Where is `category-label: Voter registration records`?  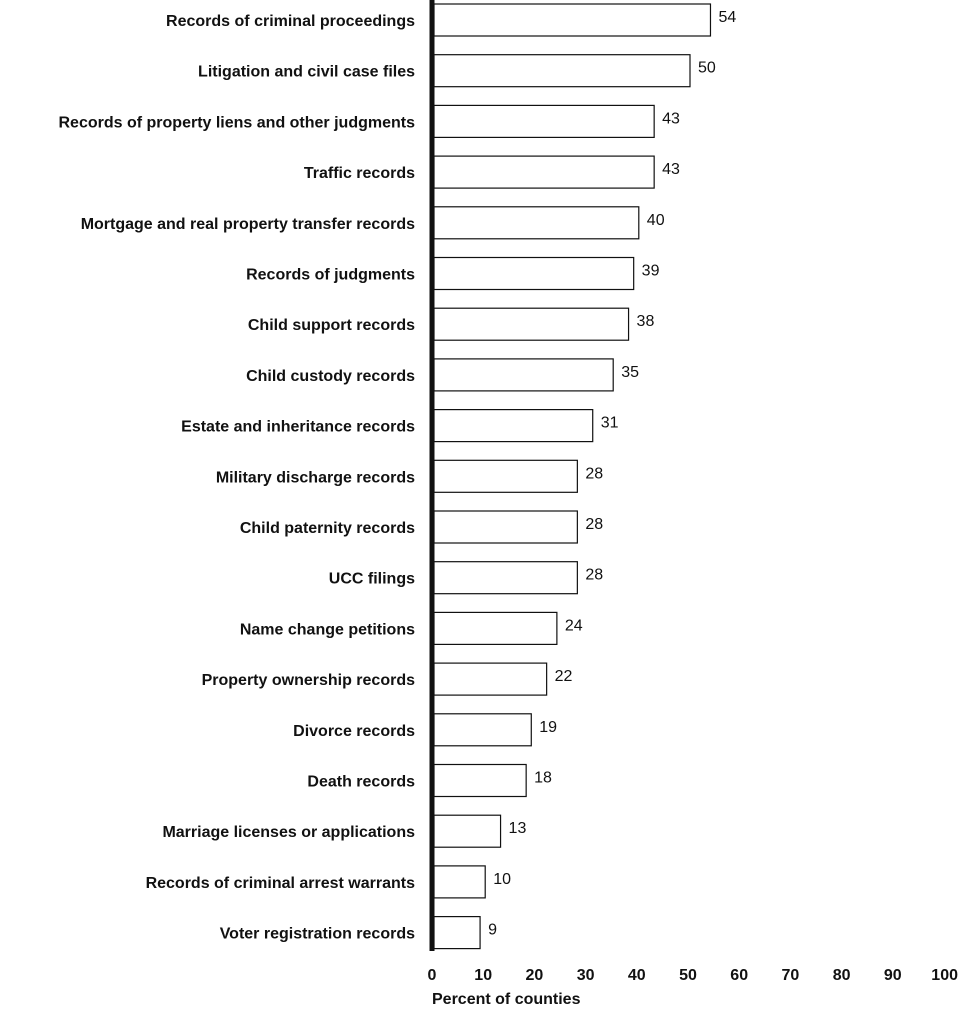
category-label: Voter registration records is located at coordinates (317, 934).